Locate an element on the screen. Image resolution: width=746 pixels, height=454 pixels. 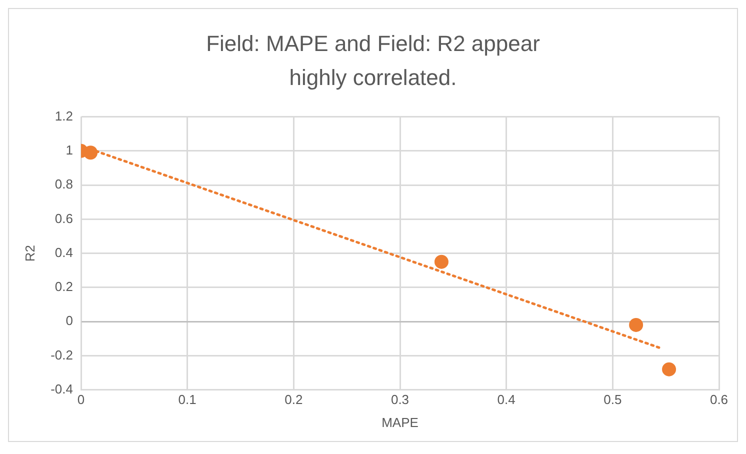
x-tick-label: 0.6 is located at coordinates (719, 400).